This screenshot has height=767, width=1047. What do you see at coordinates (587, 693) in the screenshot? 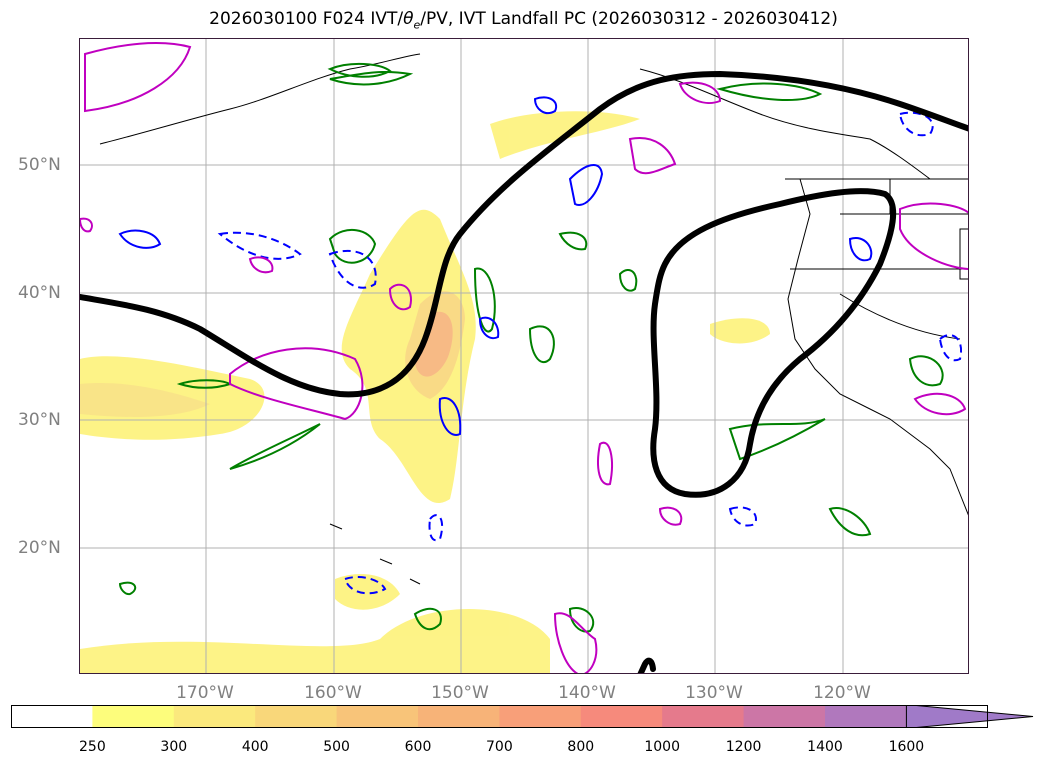
I see `lon-label-140w: 140°W` at bounding box center [587, 693].